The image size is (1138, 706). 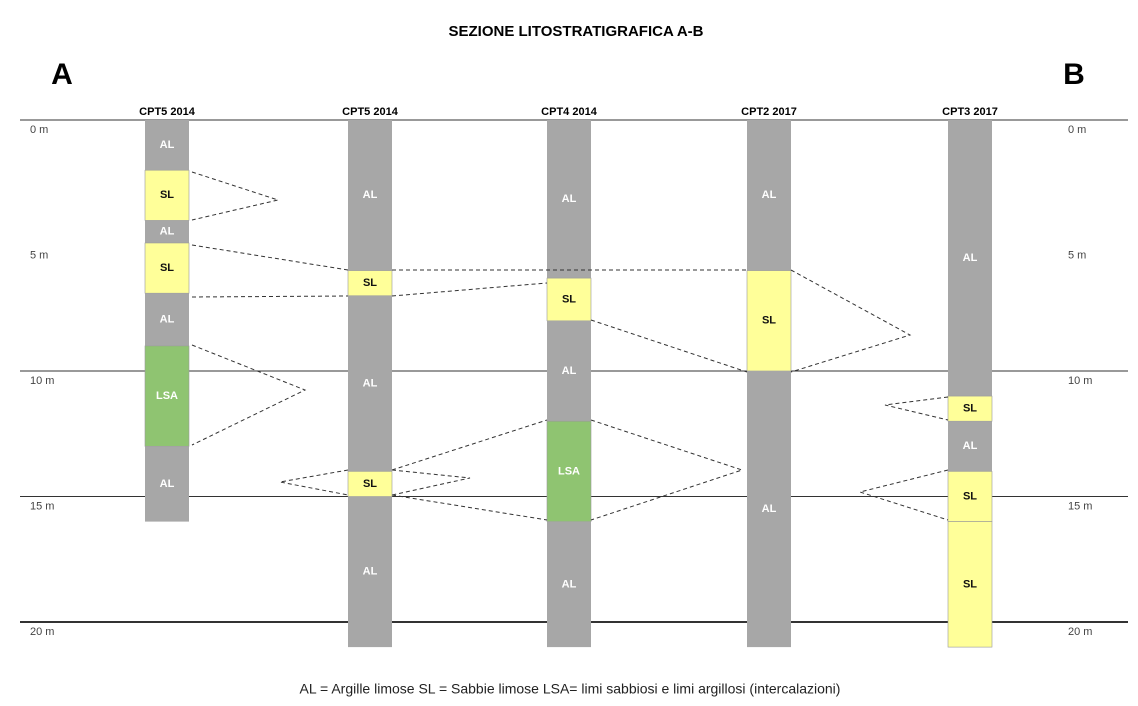 What do you see at coordinates (576, 31) in the screenshot?
I see `title: SEZIONE LITOSTRATIGRAFICA A-B` at bounding box center [576, 31].